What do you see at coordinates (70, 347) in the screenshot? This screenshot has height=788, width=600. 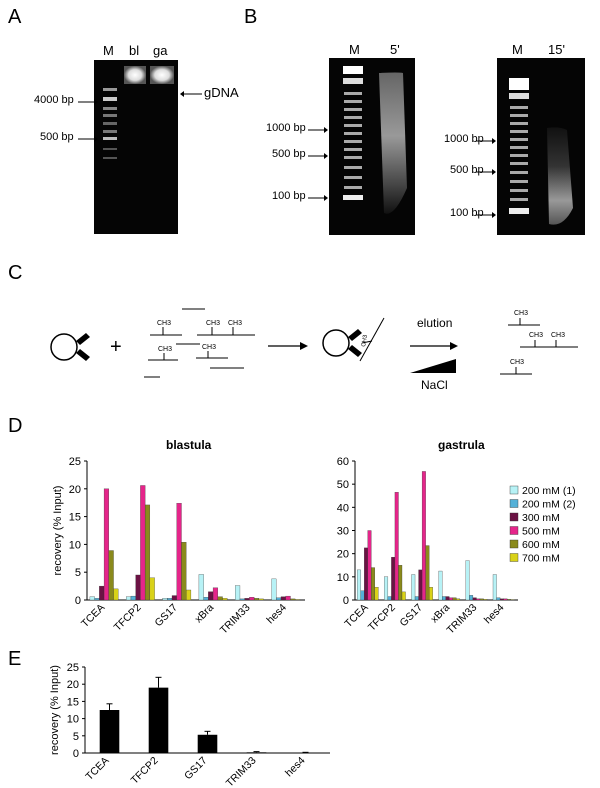 I see `bead-antibody-icon` at bounding box center [70, 347].